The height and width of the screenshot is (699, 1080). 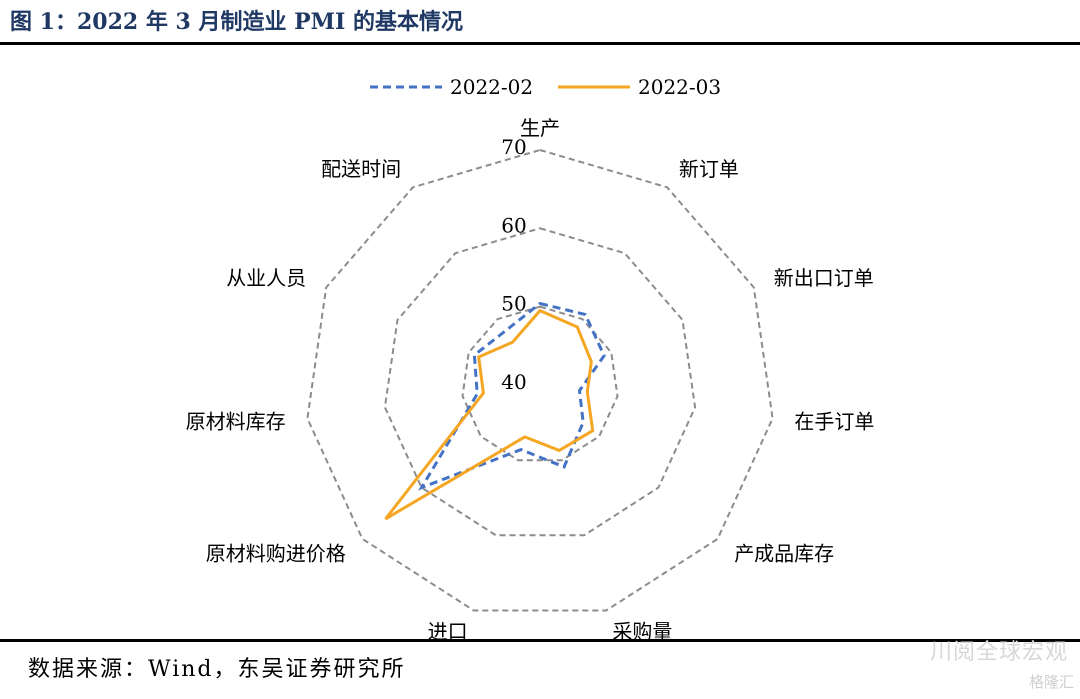 I want to click on axis-label-7: 原材料购进价格, so click(x=276, y=553).